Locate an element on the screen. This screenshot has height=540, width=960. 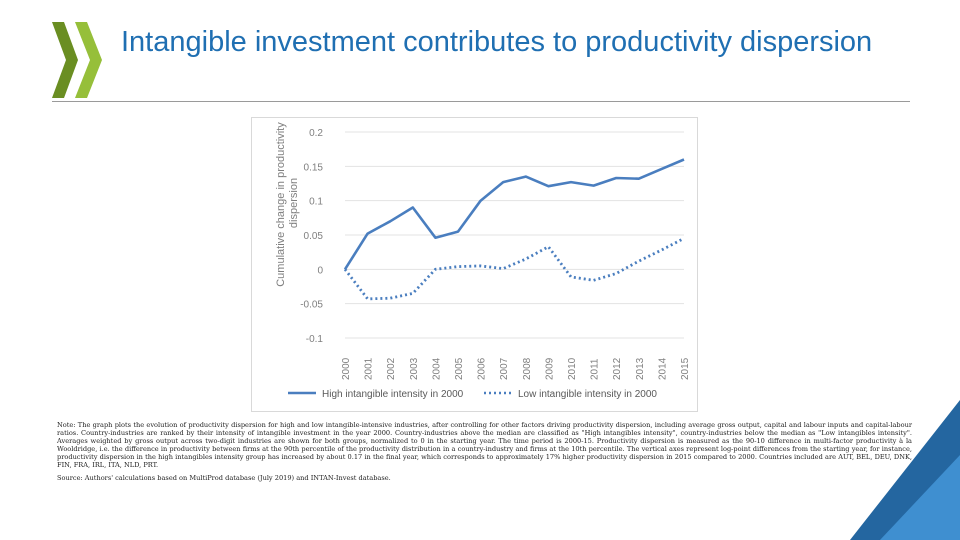
corner-shape-light is located at coordinates (920, 497).